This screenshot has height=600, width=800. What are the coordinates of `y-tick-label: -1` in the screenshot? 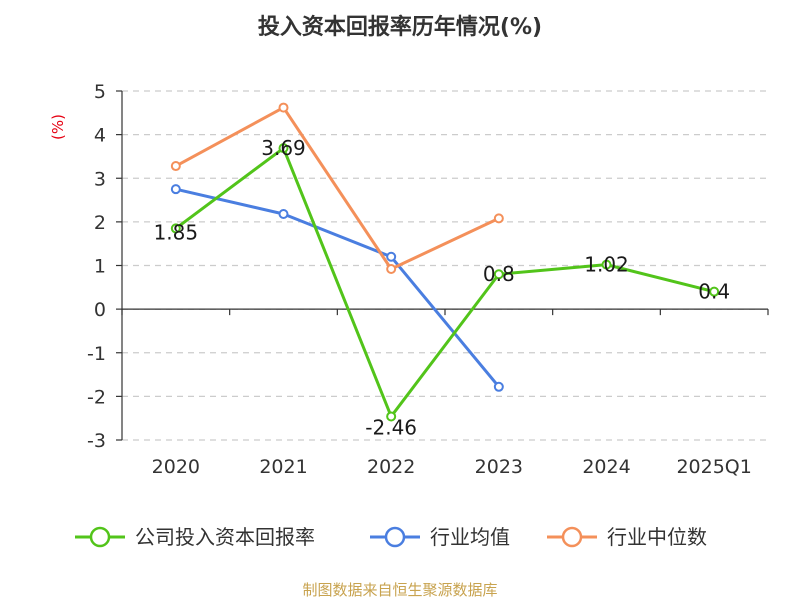 It's located at (96, 354).